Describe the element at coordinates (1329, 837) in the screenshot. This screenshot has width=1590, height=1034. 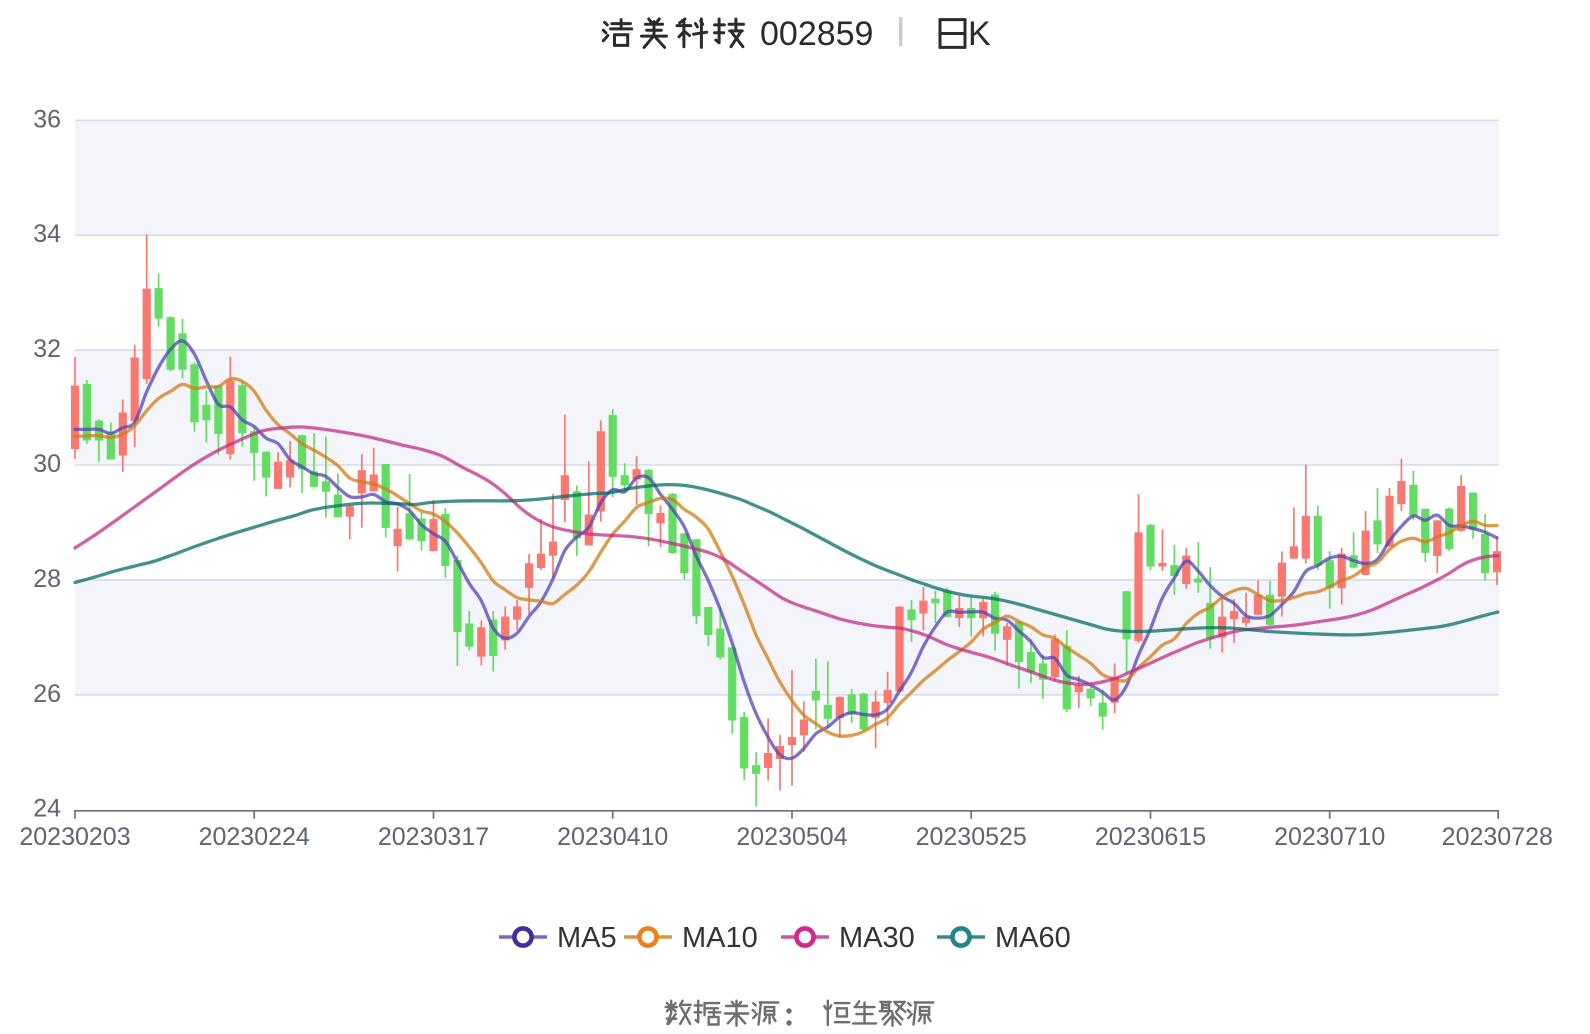
I see `svg-text: 20230710` at that location.